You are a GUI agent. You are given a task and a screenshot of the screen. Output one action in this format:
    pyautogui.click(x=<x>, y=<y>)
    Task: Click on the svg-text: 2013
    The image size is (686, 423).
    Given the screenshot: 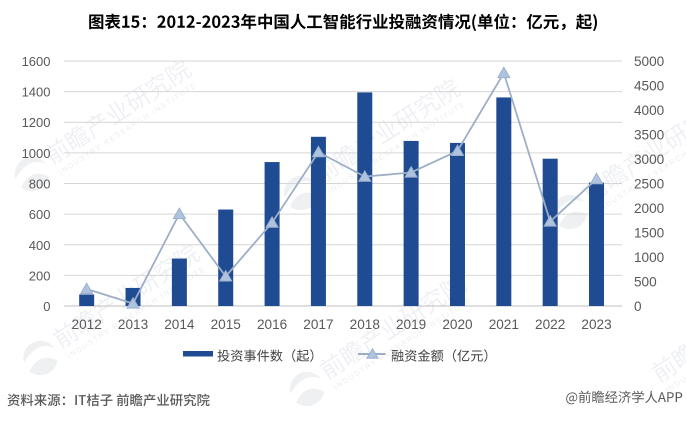 What is the action you would take?
    pyautogui.click(x=133, y=324)
    